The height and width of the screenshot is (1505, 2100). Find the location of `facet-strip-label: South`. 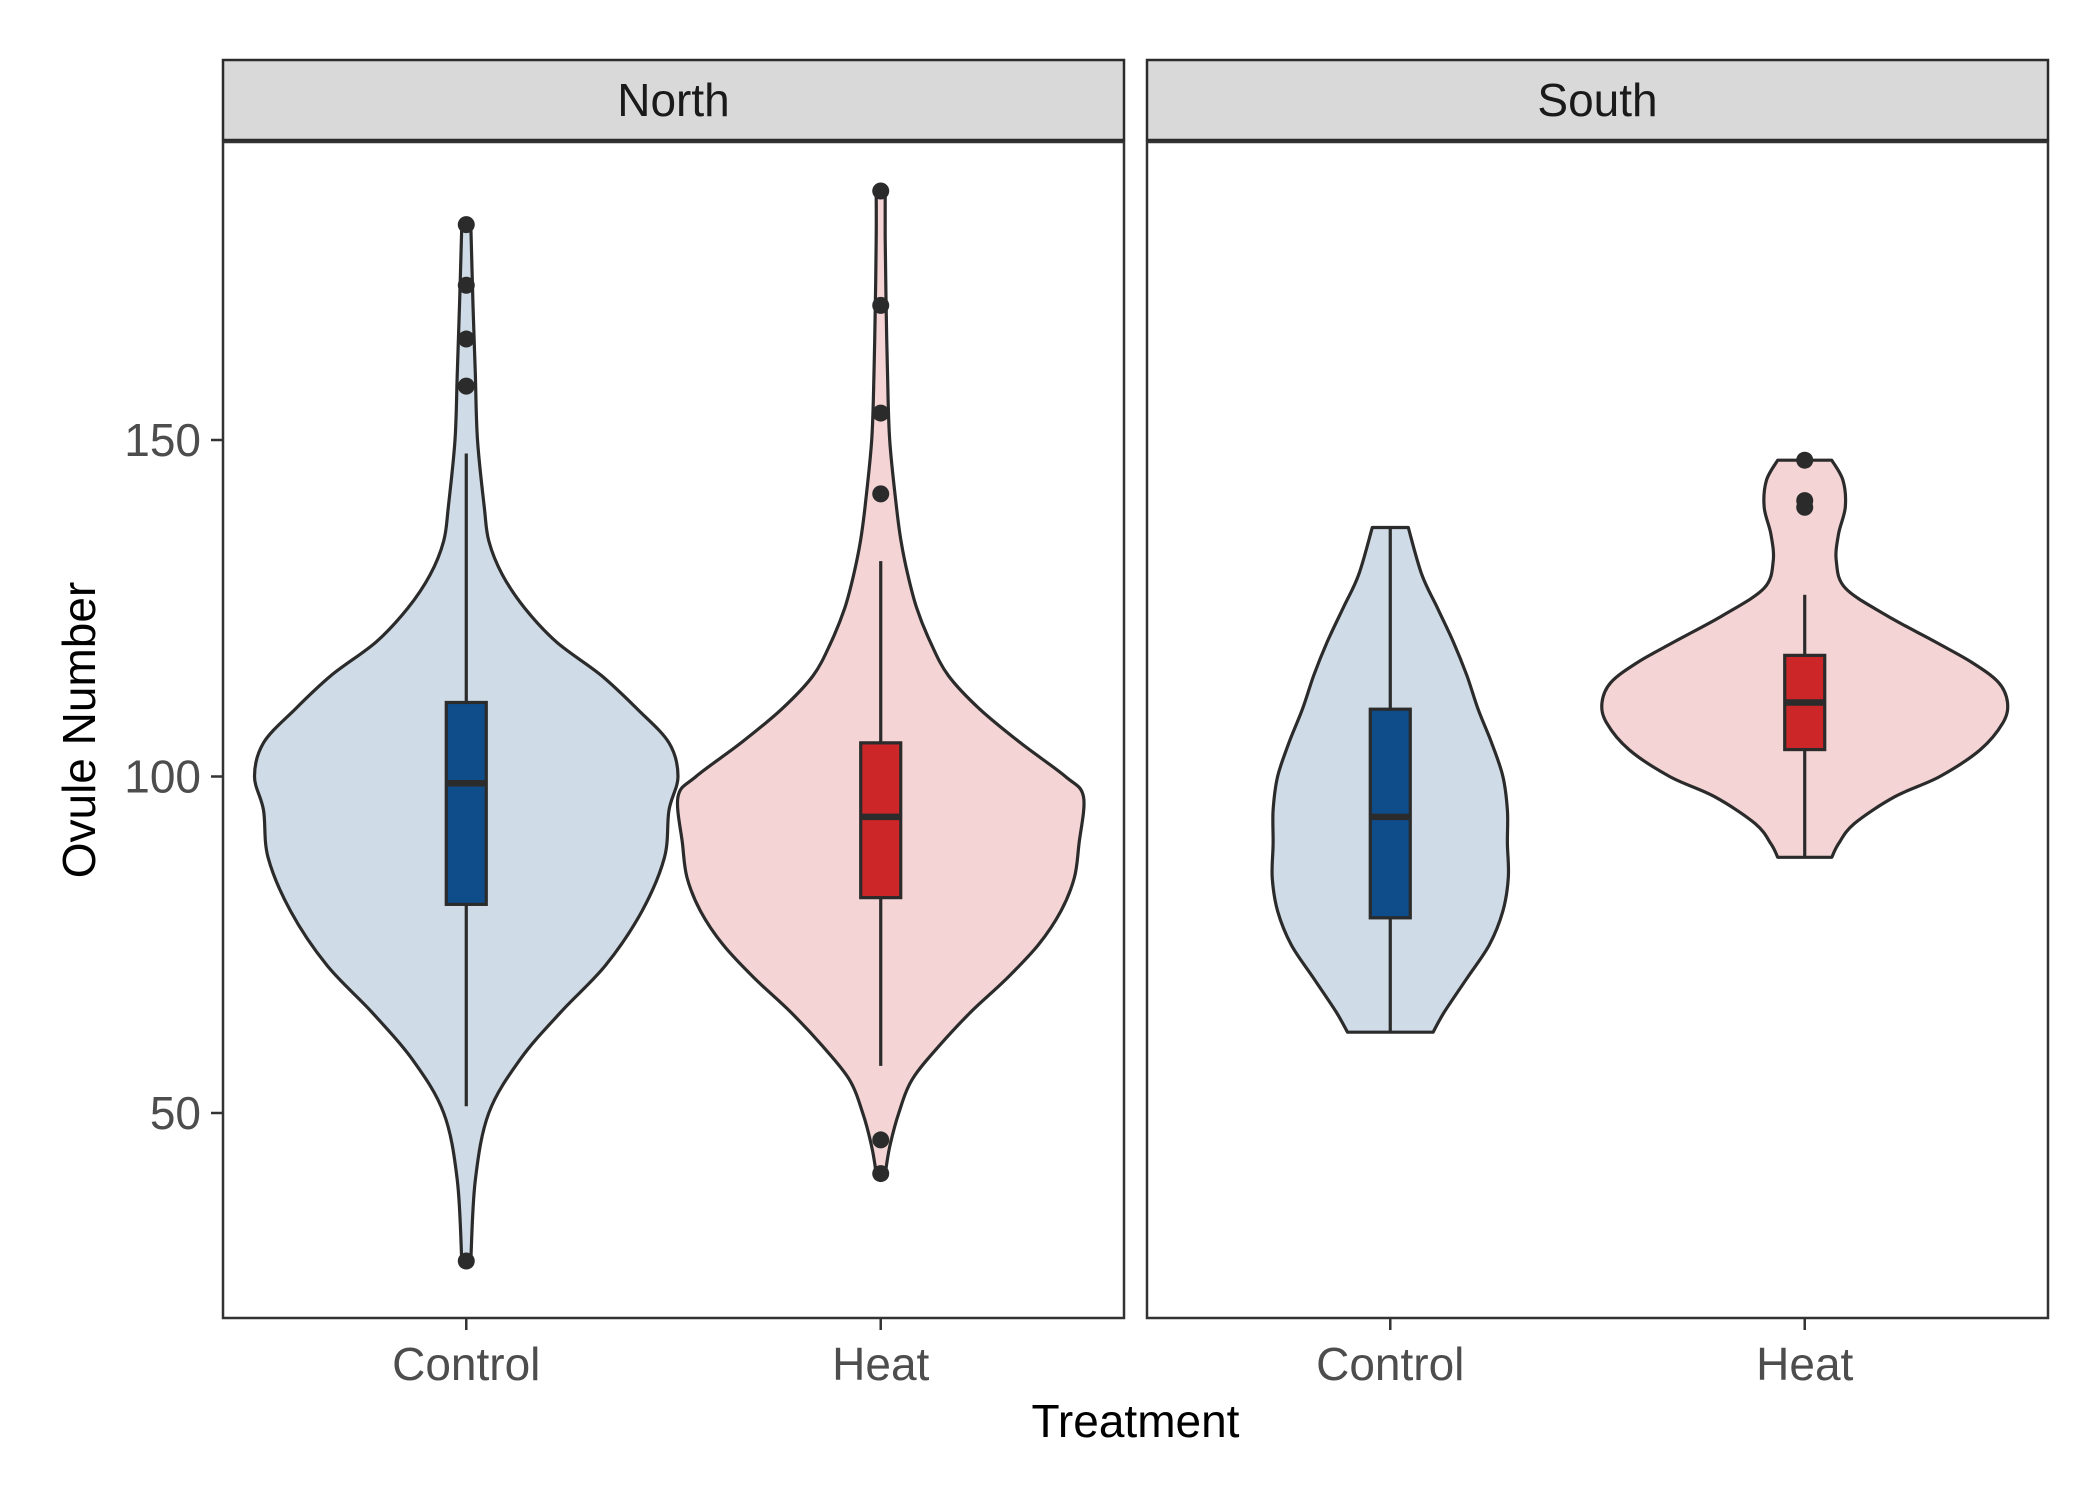

facet-strip-label: South is located at coordinates (1597, 100).